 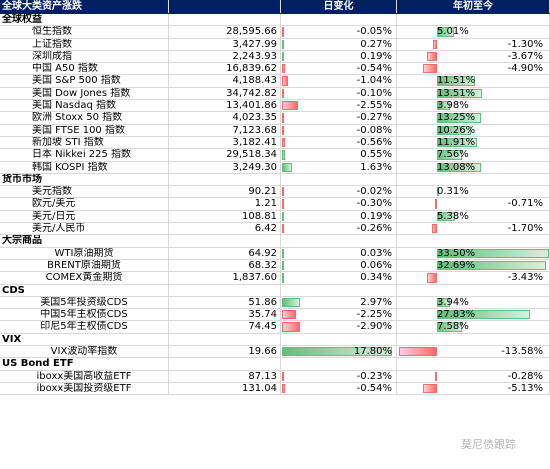 What do you see at coordinates (473, 56) in the screenshot?
I see `ytd-change-cell: -3.67%` at bounding box center [473, 56].